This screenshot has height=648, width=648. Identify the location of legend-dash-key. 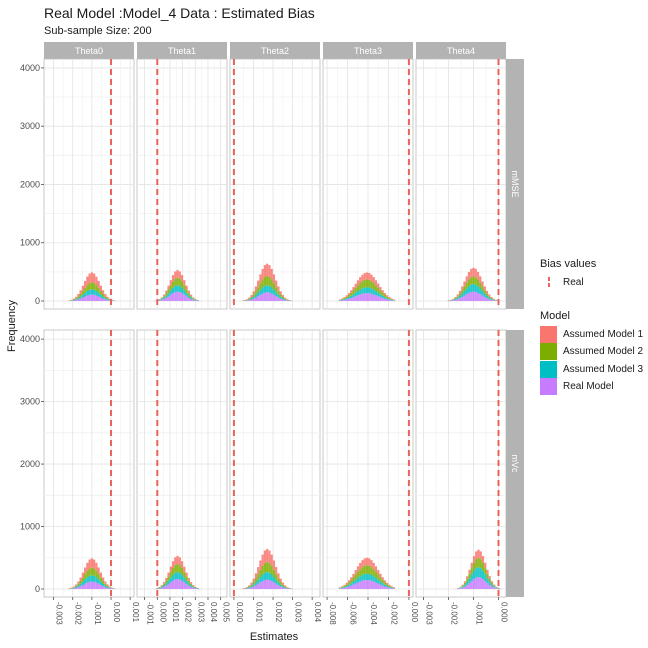
(548, 282).